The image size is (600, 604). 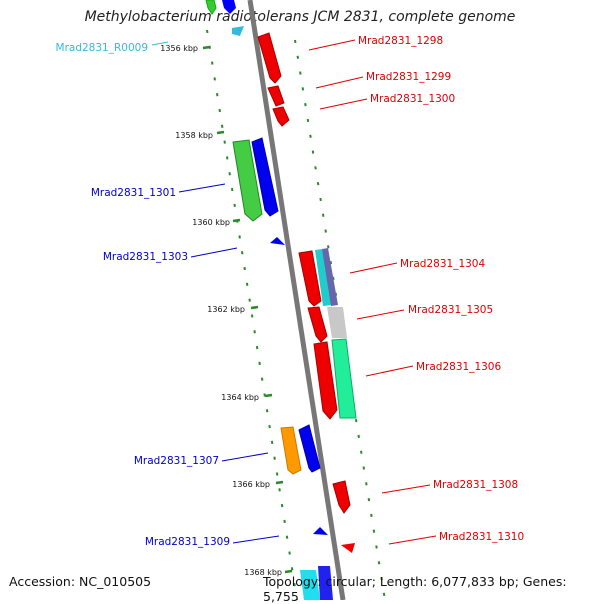 I want to click on right-track-features, so click(x=307, y=292).